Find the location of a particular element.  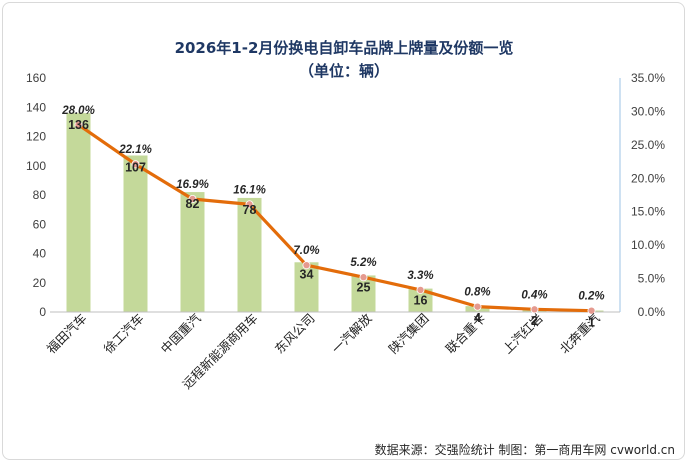

y-left-tick-label: 160 is located at coordinates (36, 78).